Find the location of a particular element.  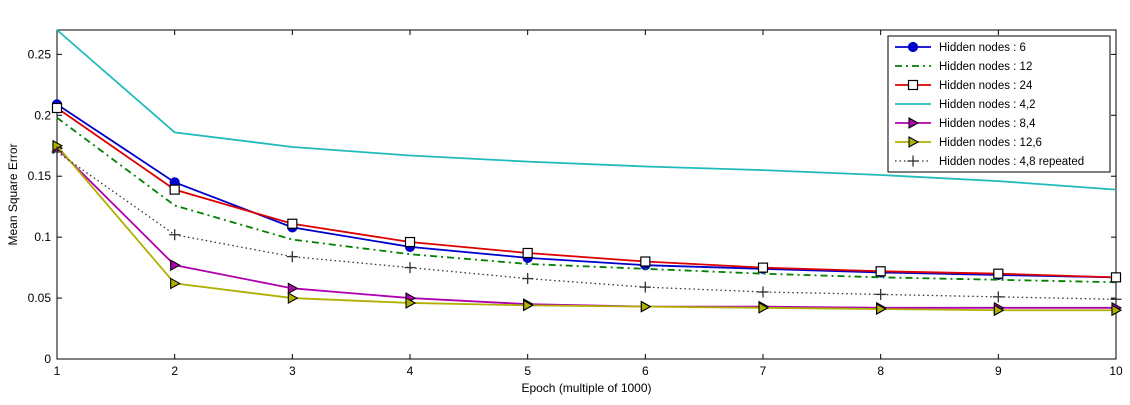

legend-entry-5: Hidden nodes : 8,4 is located at coordinates (965, 123).